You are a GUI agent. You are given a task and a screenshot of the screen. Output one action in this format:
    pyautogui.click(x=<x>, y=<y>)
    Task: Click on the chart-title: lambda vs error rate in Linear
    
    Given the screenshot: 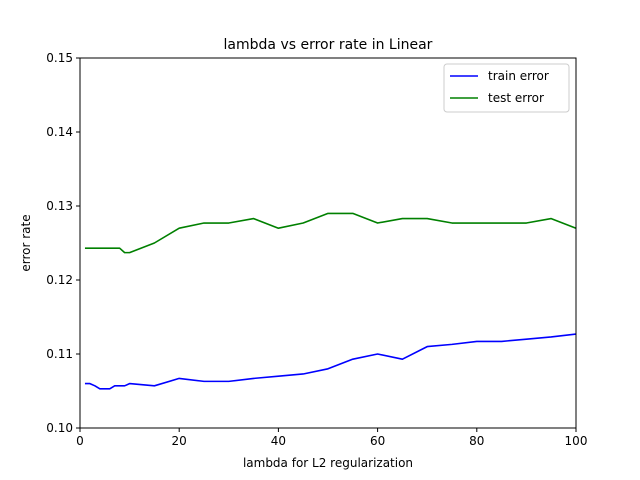 What is the action you would take?
    pyautogui.click(x=328, y=45)
    